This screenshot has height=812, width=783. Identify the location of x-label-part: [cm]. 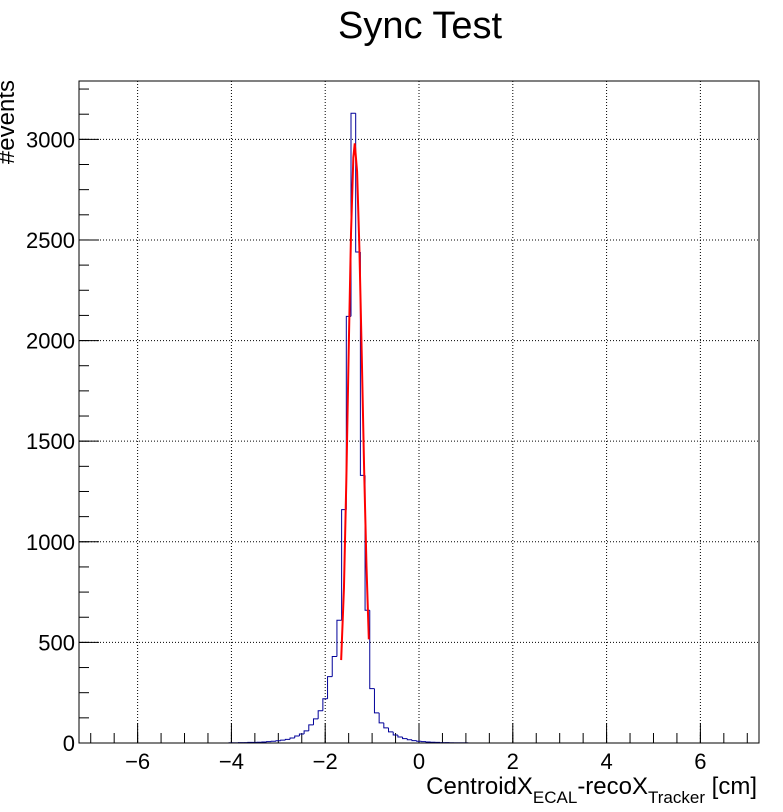
(731, 786).